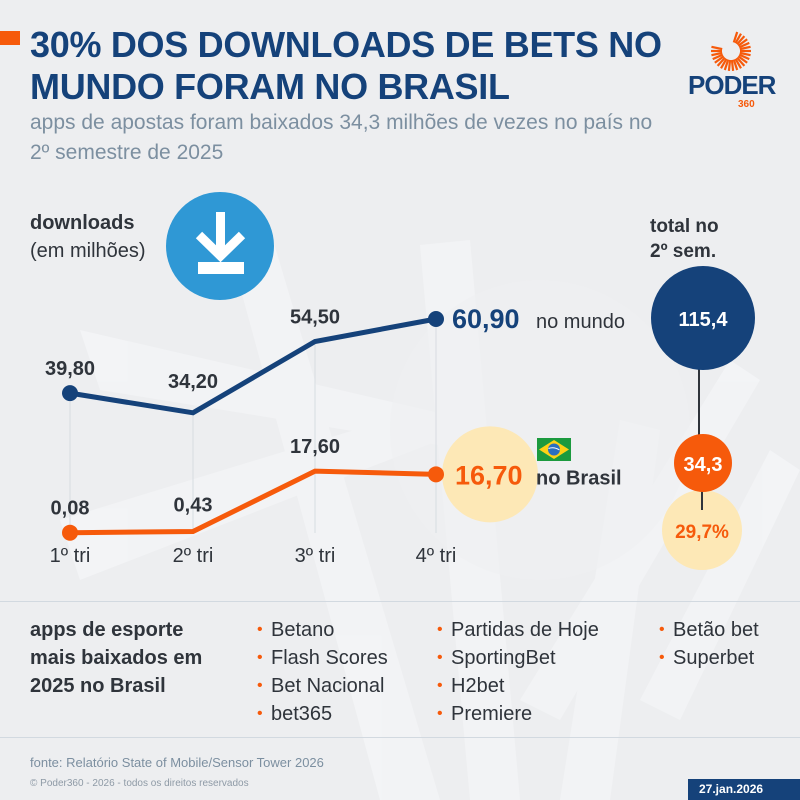 This screenshot has height=800, width=800. I want to click on brazil-series-name: no Brasil, so click(579, 478).